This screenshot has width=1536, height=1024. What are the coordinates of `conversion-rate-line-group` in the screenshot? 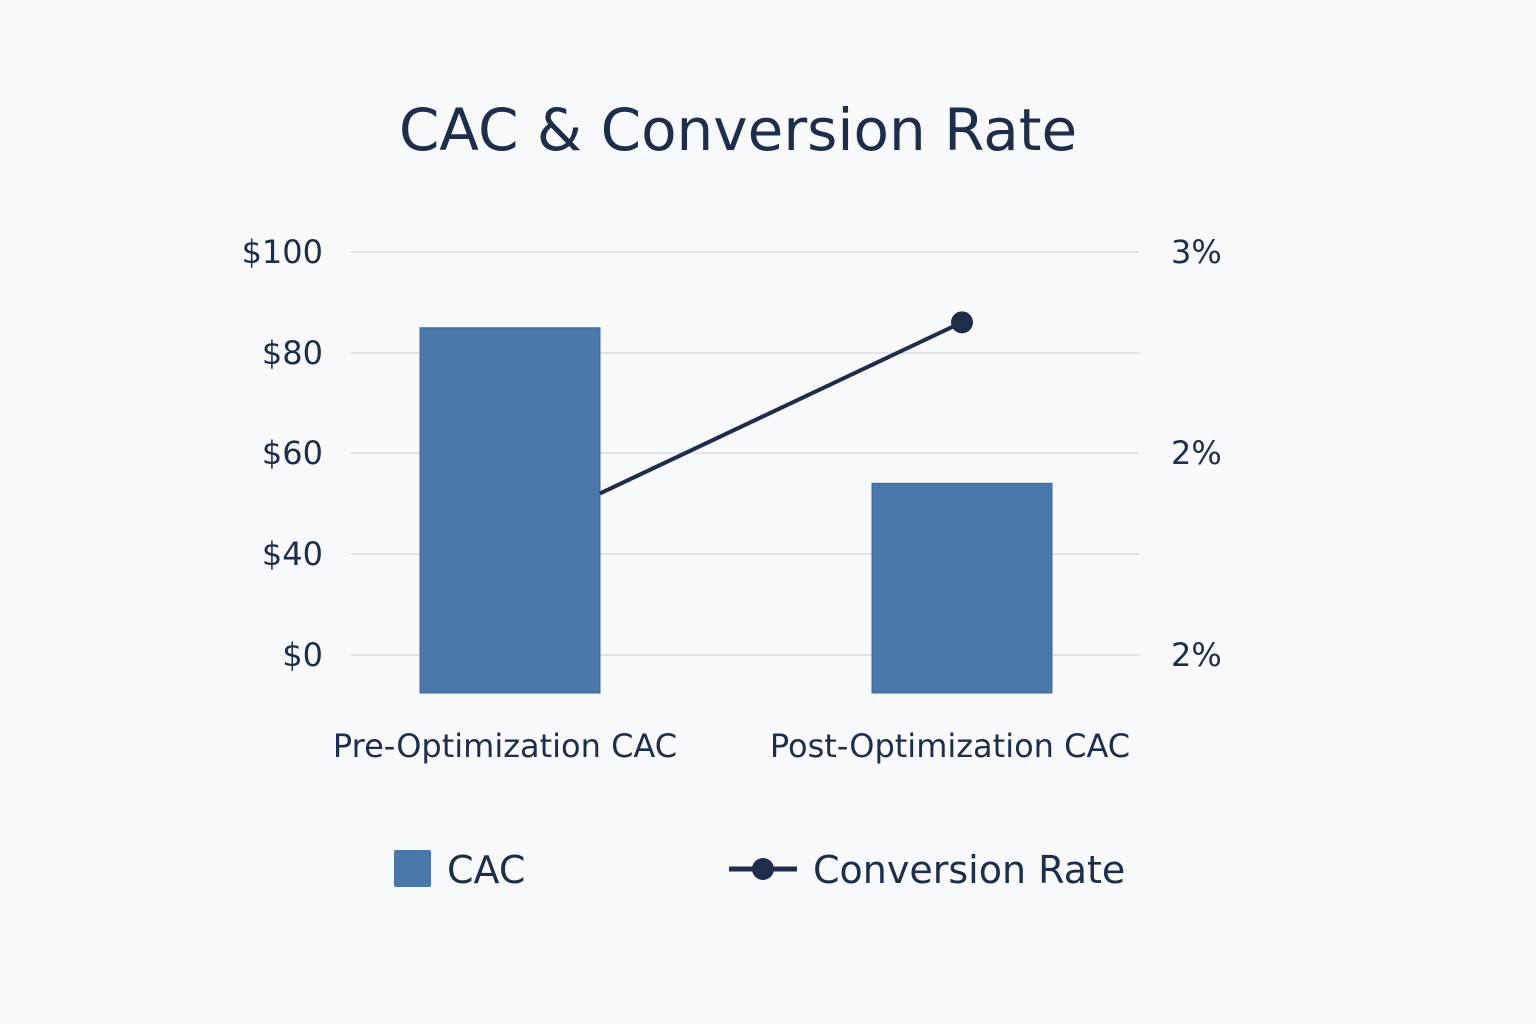 It's located at (786, 403).